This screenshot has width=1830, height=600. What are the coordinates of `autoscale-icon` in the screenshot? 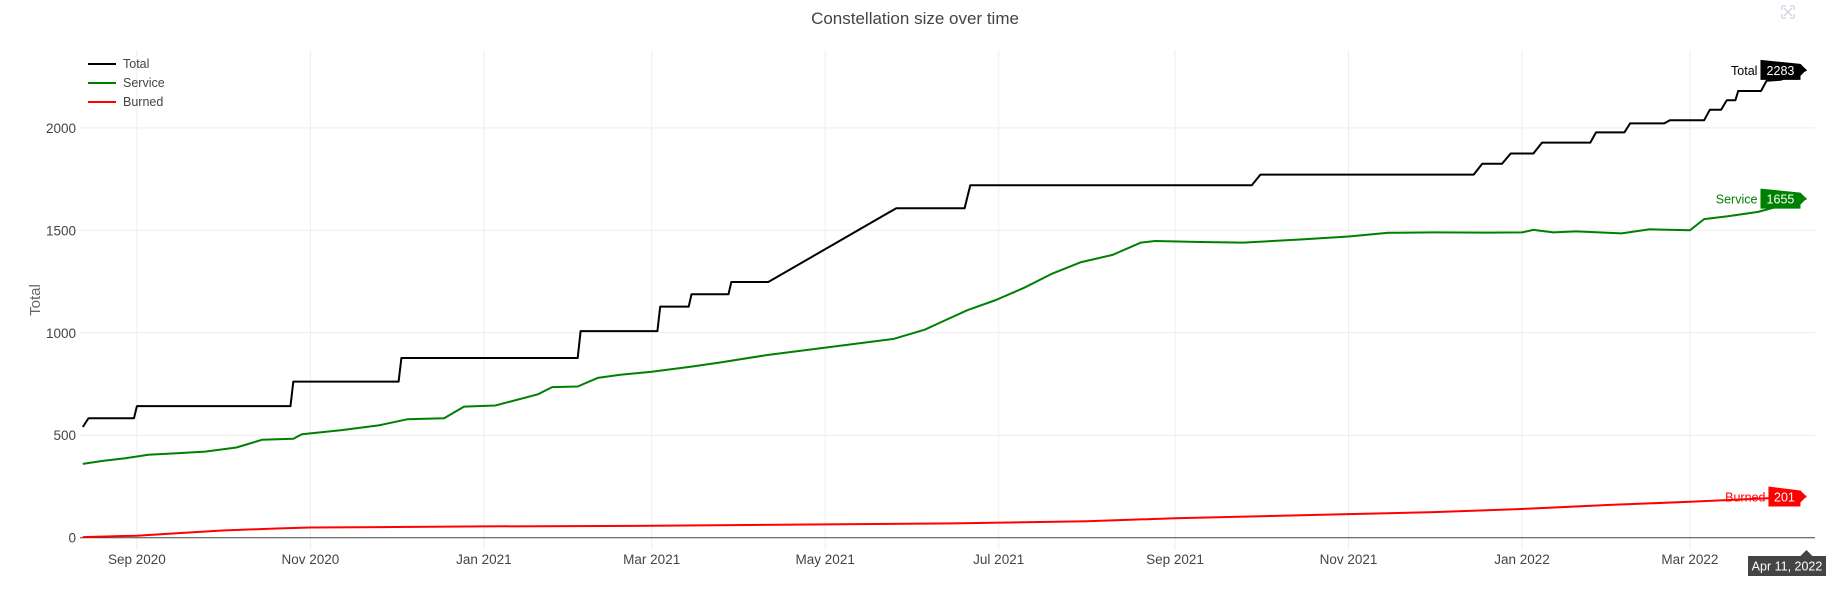 It's located at (1788, 12).